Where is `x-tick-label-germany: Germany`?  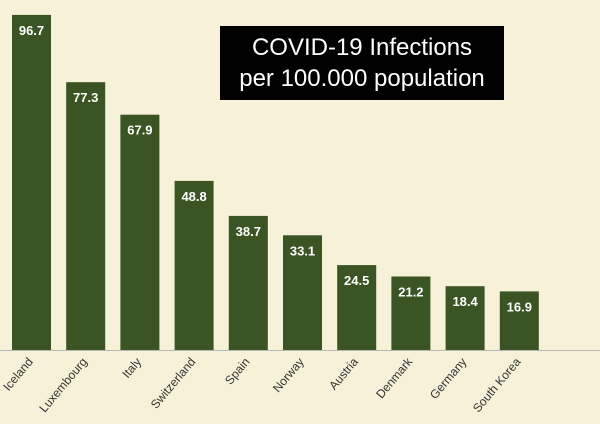 x-tick-label-germany: Germany is located at coordinates (448, 378).